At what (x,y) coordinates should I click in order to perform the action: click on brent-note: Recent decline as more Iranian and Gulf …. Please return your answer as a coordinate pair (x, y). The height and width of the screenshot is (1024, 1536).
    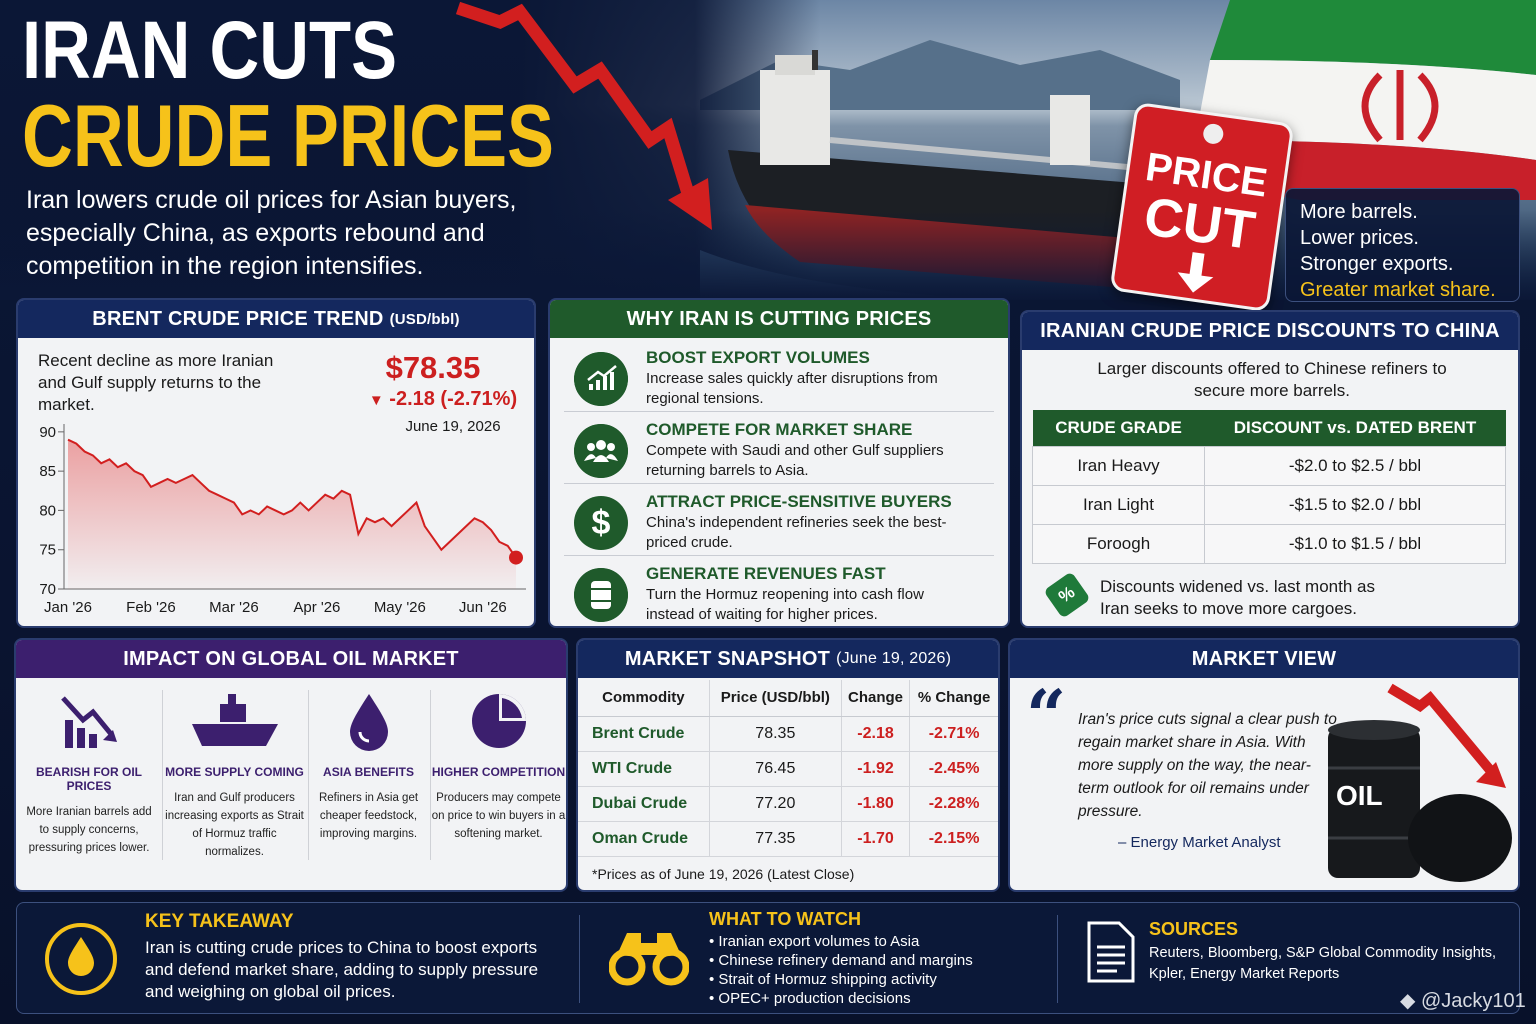
    Looking at the image, I should click on (156, 382).